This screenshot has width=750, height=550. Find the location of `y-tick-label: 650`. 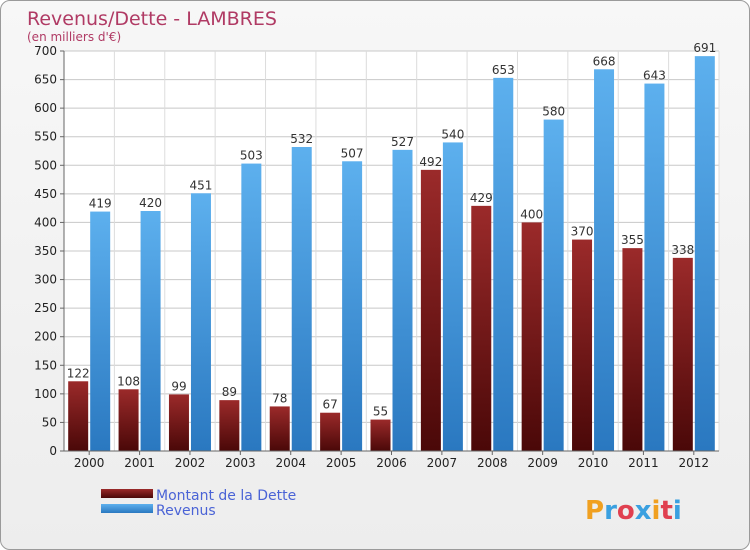

y-tick-label: 650 is located at coordinates (45, 80).